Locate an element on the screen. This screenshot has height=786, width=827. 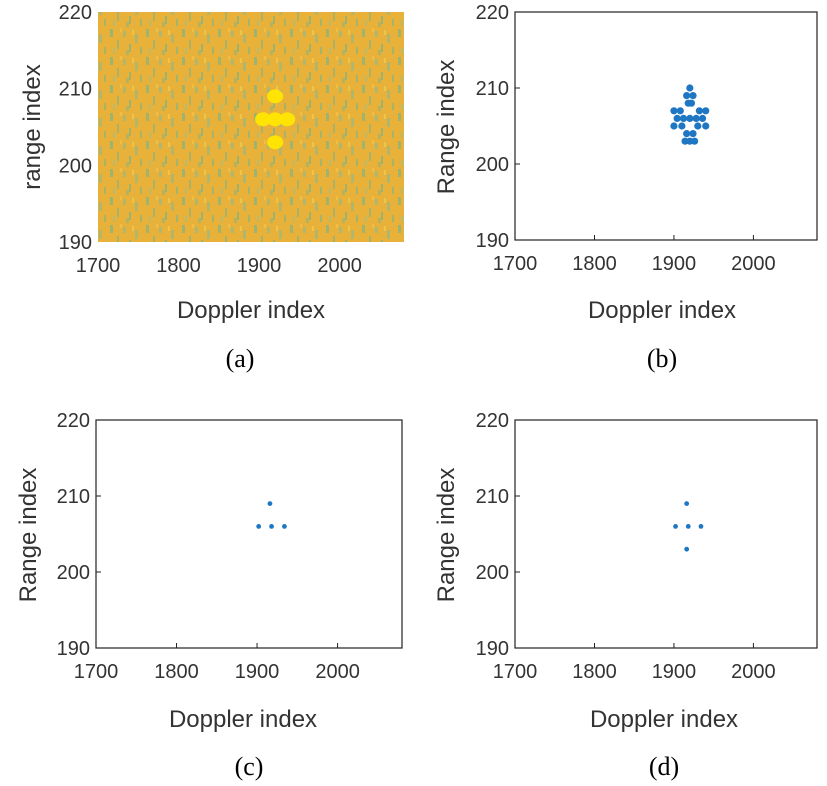
panel-c-points is located at coordinates (271, 515).